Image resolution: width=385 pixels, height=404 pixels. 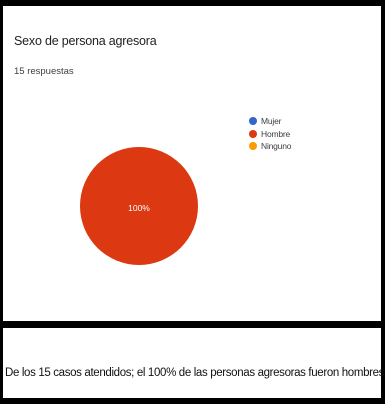 What do you see at coordinates (192, 324) in the screenshot?
I see `section-divider` at bounding box center [192, 324].